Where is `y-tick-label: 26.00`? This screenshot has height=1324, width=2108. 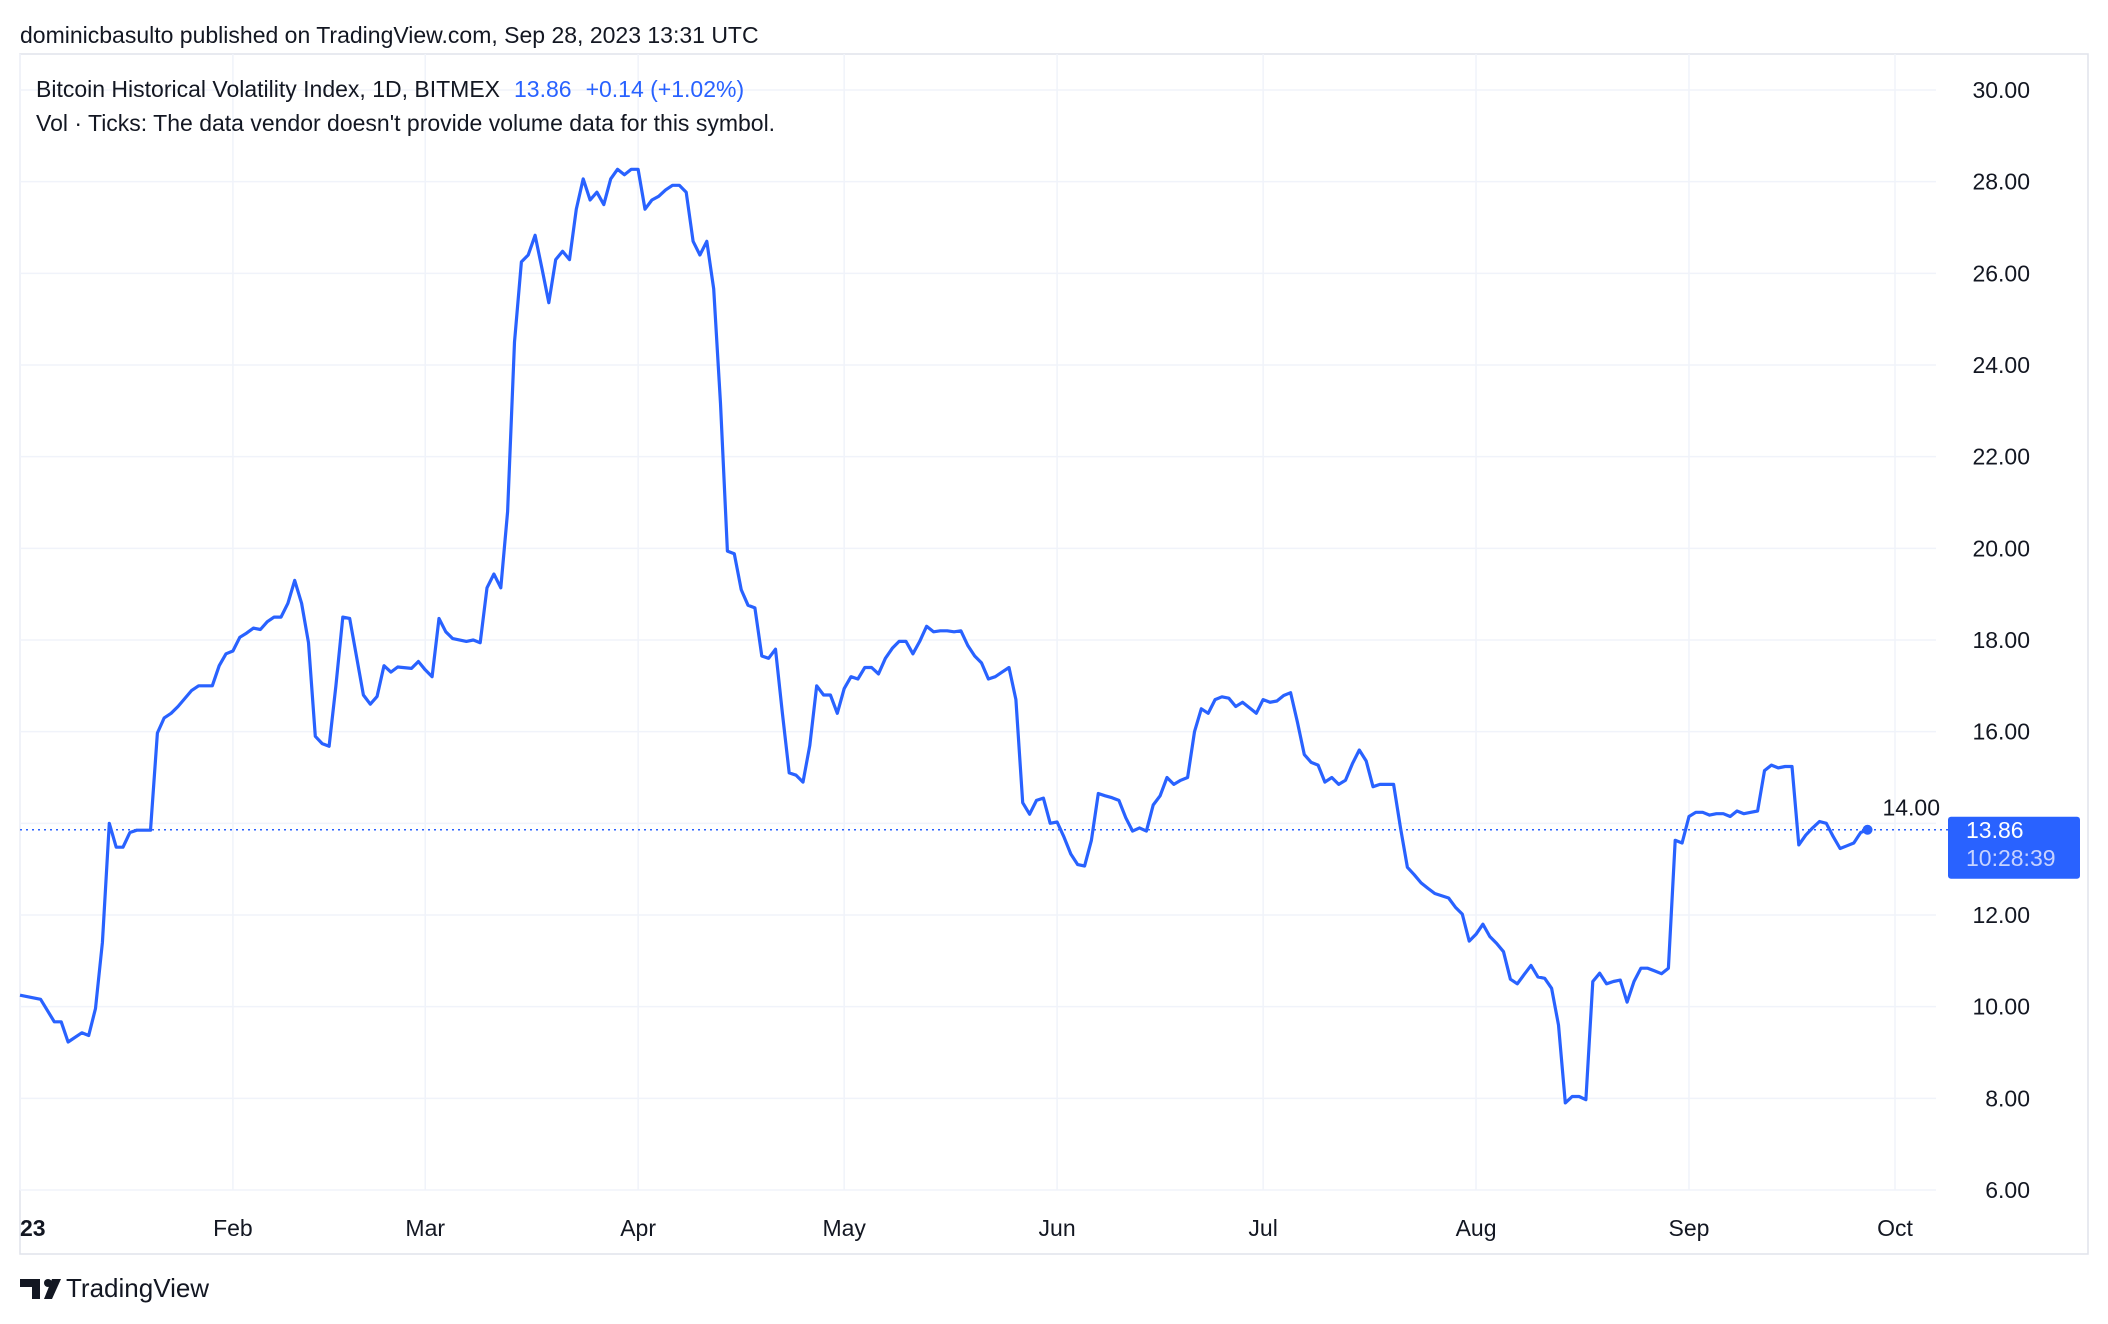 y-tick-label: 26.00 is located at coordinates (2001, 273).